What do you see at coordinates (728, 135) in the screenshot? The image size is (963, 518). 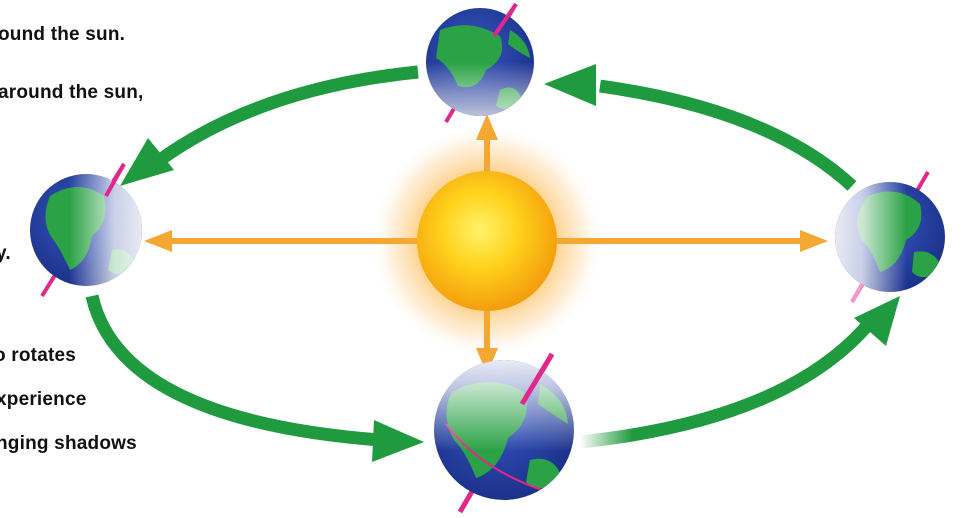 I see `orbit-arrow-top-right` at bounding box center [728, 135].